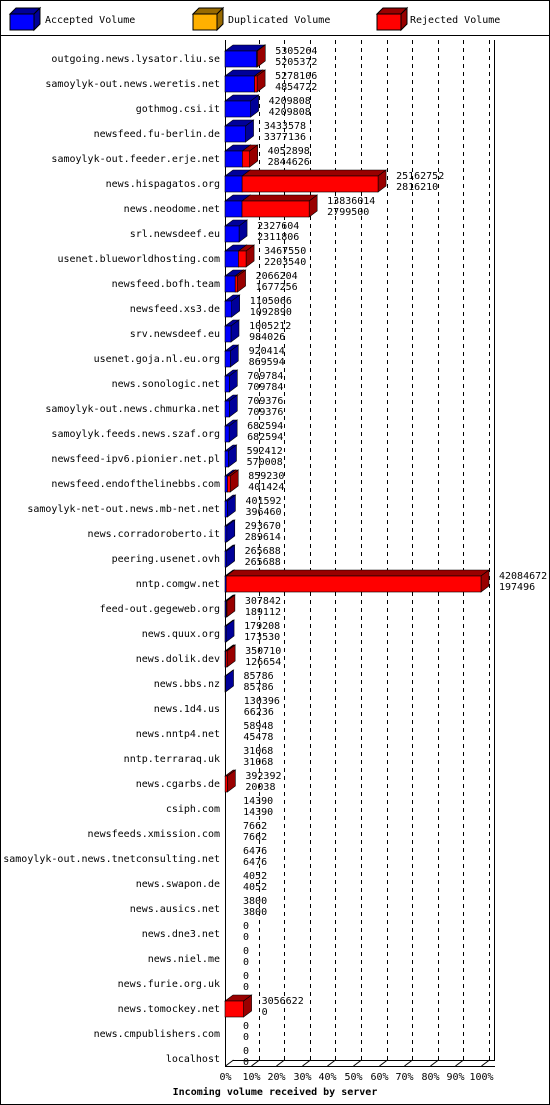 The height and width of the screenshot is (1105, 550). Describe the element at coordinates (263, 512) in the screenshot. I see `accepted-label: 396460` at that location.